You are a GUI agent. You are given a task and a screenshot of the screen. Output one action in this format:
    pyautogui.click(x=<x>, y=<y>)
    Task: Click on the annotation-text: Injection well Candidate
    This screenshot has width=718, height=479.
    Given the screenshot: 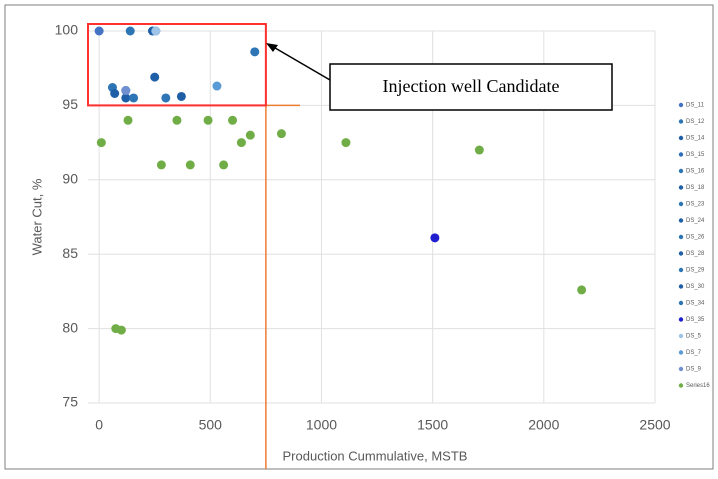 What is the action you would take?
    pyautogui.click(x=471, y=86)
    